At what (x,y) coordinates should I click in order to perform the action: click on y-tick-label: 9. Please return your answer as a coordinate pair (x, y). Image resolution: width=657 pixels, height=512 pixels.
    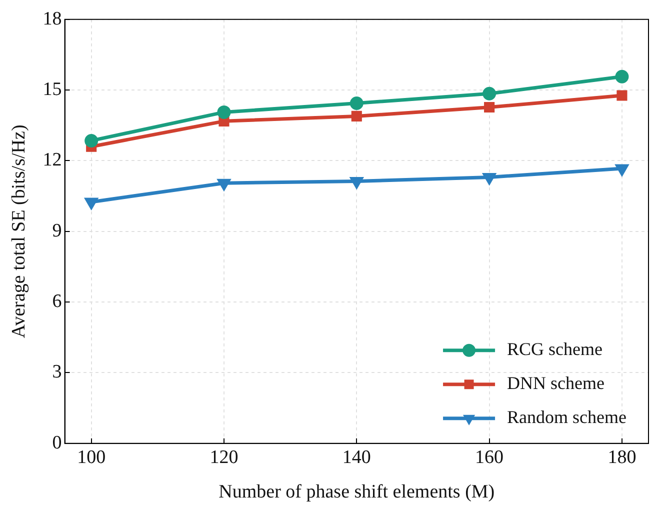
    Looking at the image, I should click on (57, 231).